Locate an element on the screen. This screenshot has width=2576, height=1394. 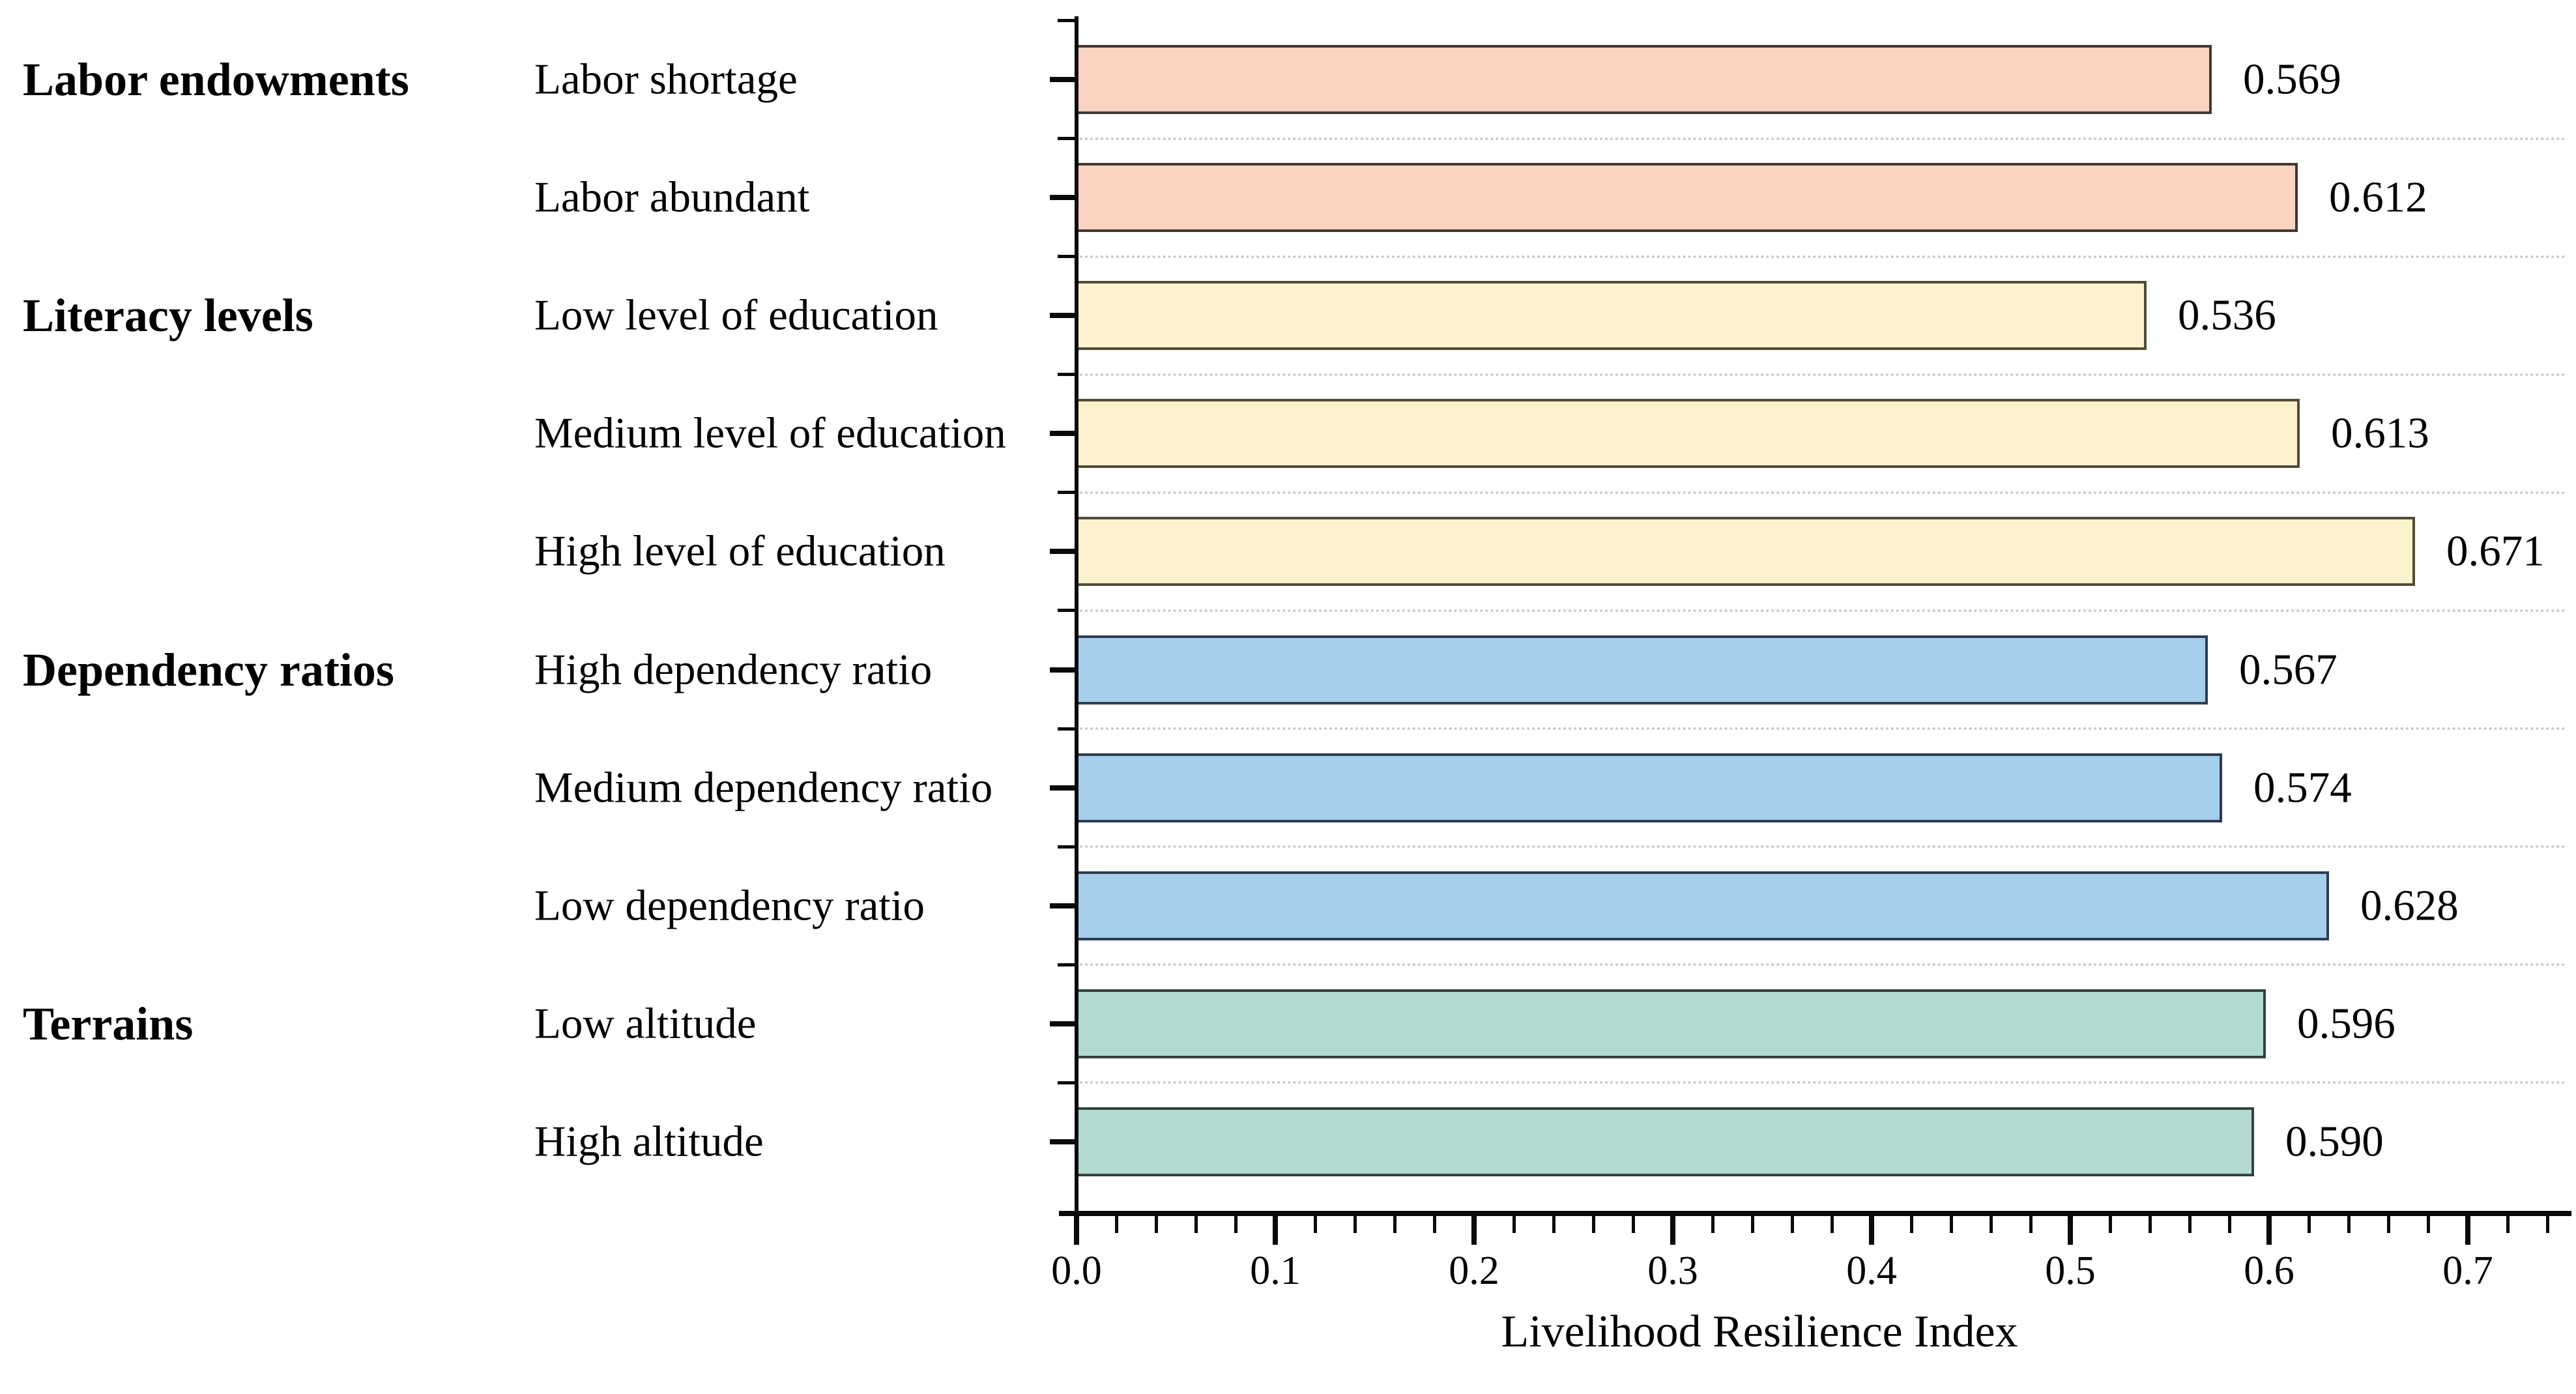
category-label: Low altitude is located at coordinates (645, 1023).